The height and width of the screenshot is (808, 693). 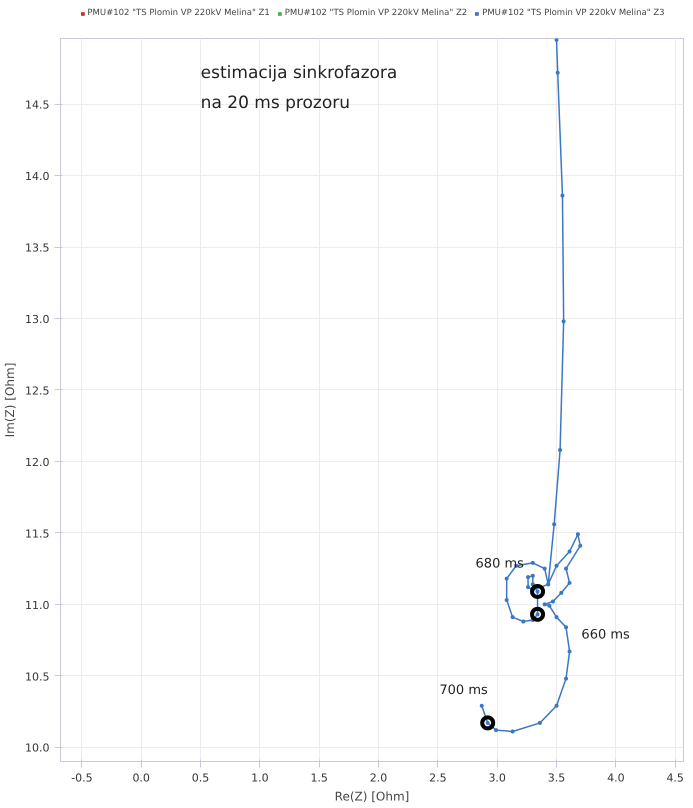 I want to click on y-tick-label: 10.5, so click(x=37, y=677).